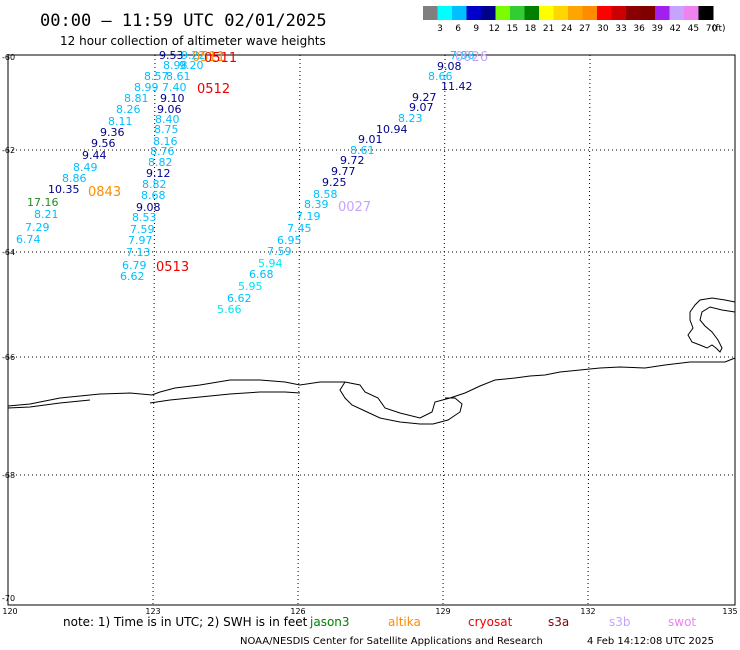 The width and height of the screenshot is (740, 650). What do you see at coordinates (193, 55) in the screenshot?
I see `wave-height-point: 9.22` at bounding box center [193, 55].